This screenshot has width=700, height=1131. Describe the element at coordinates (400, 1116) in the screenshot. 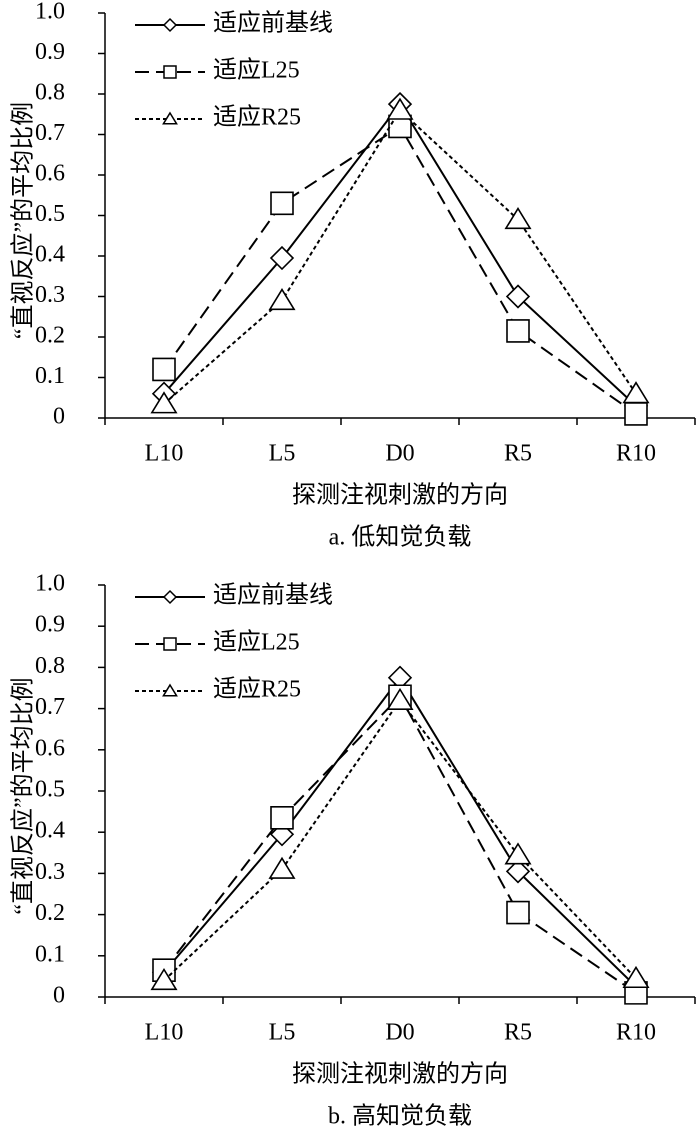

I see `chart-title: b. 高知觉负载` at that location.